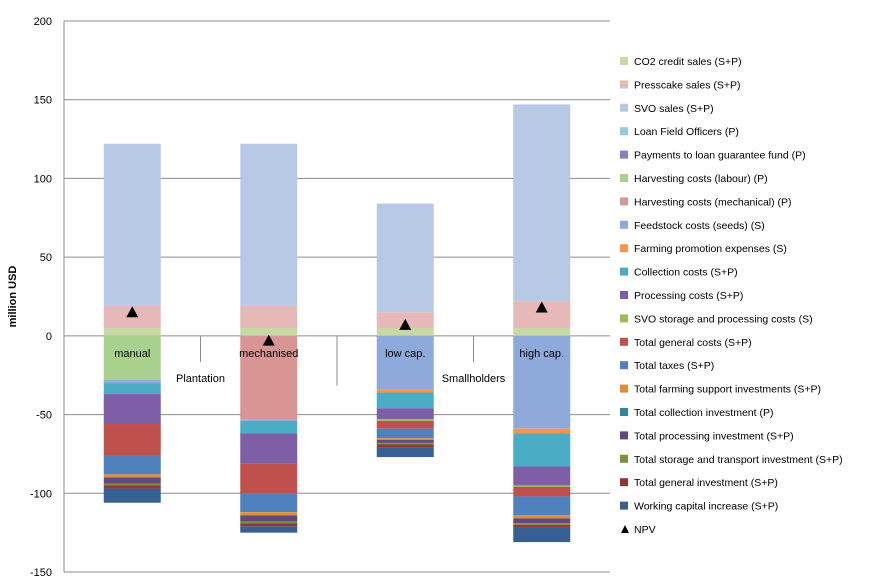 The image size is (884, 577). Describe the element at coordinates (645, 530) in the screenshot. I see `legend-label: NPV` at that location.